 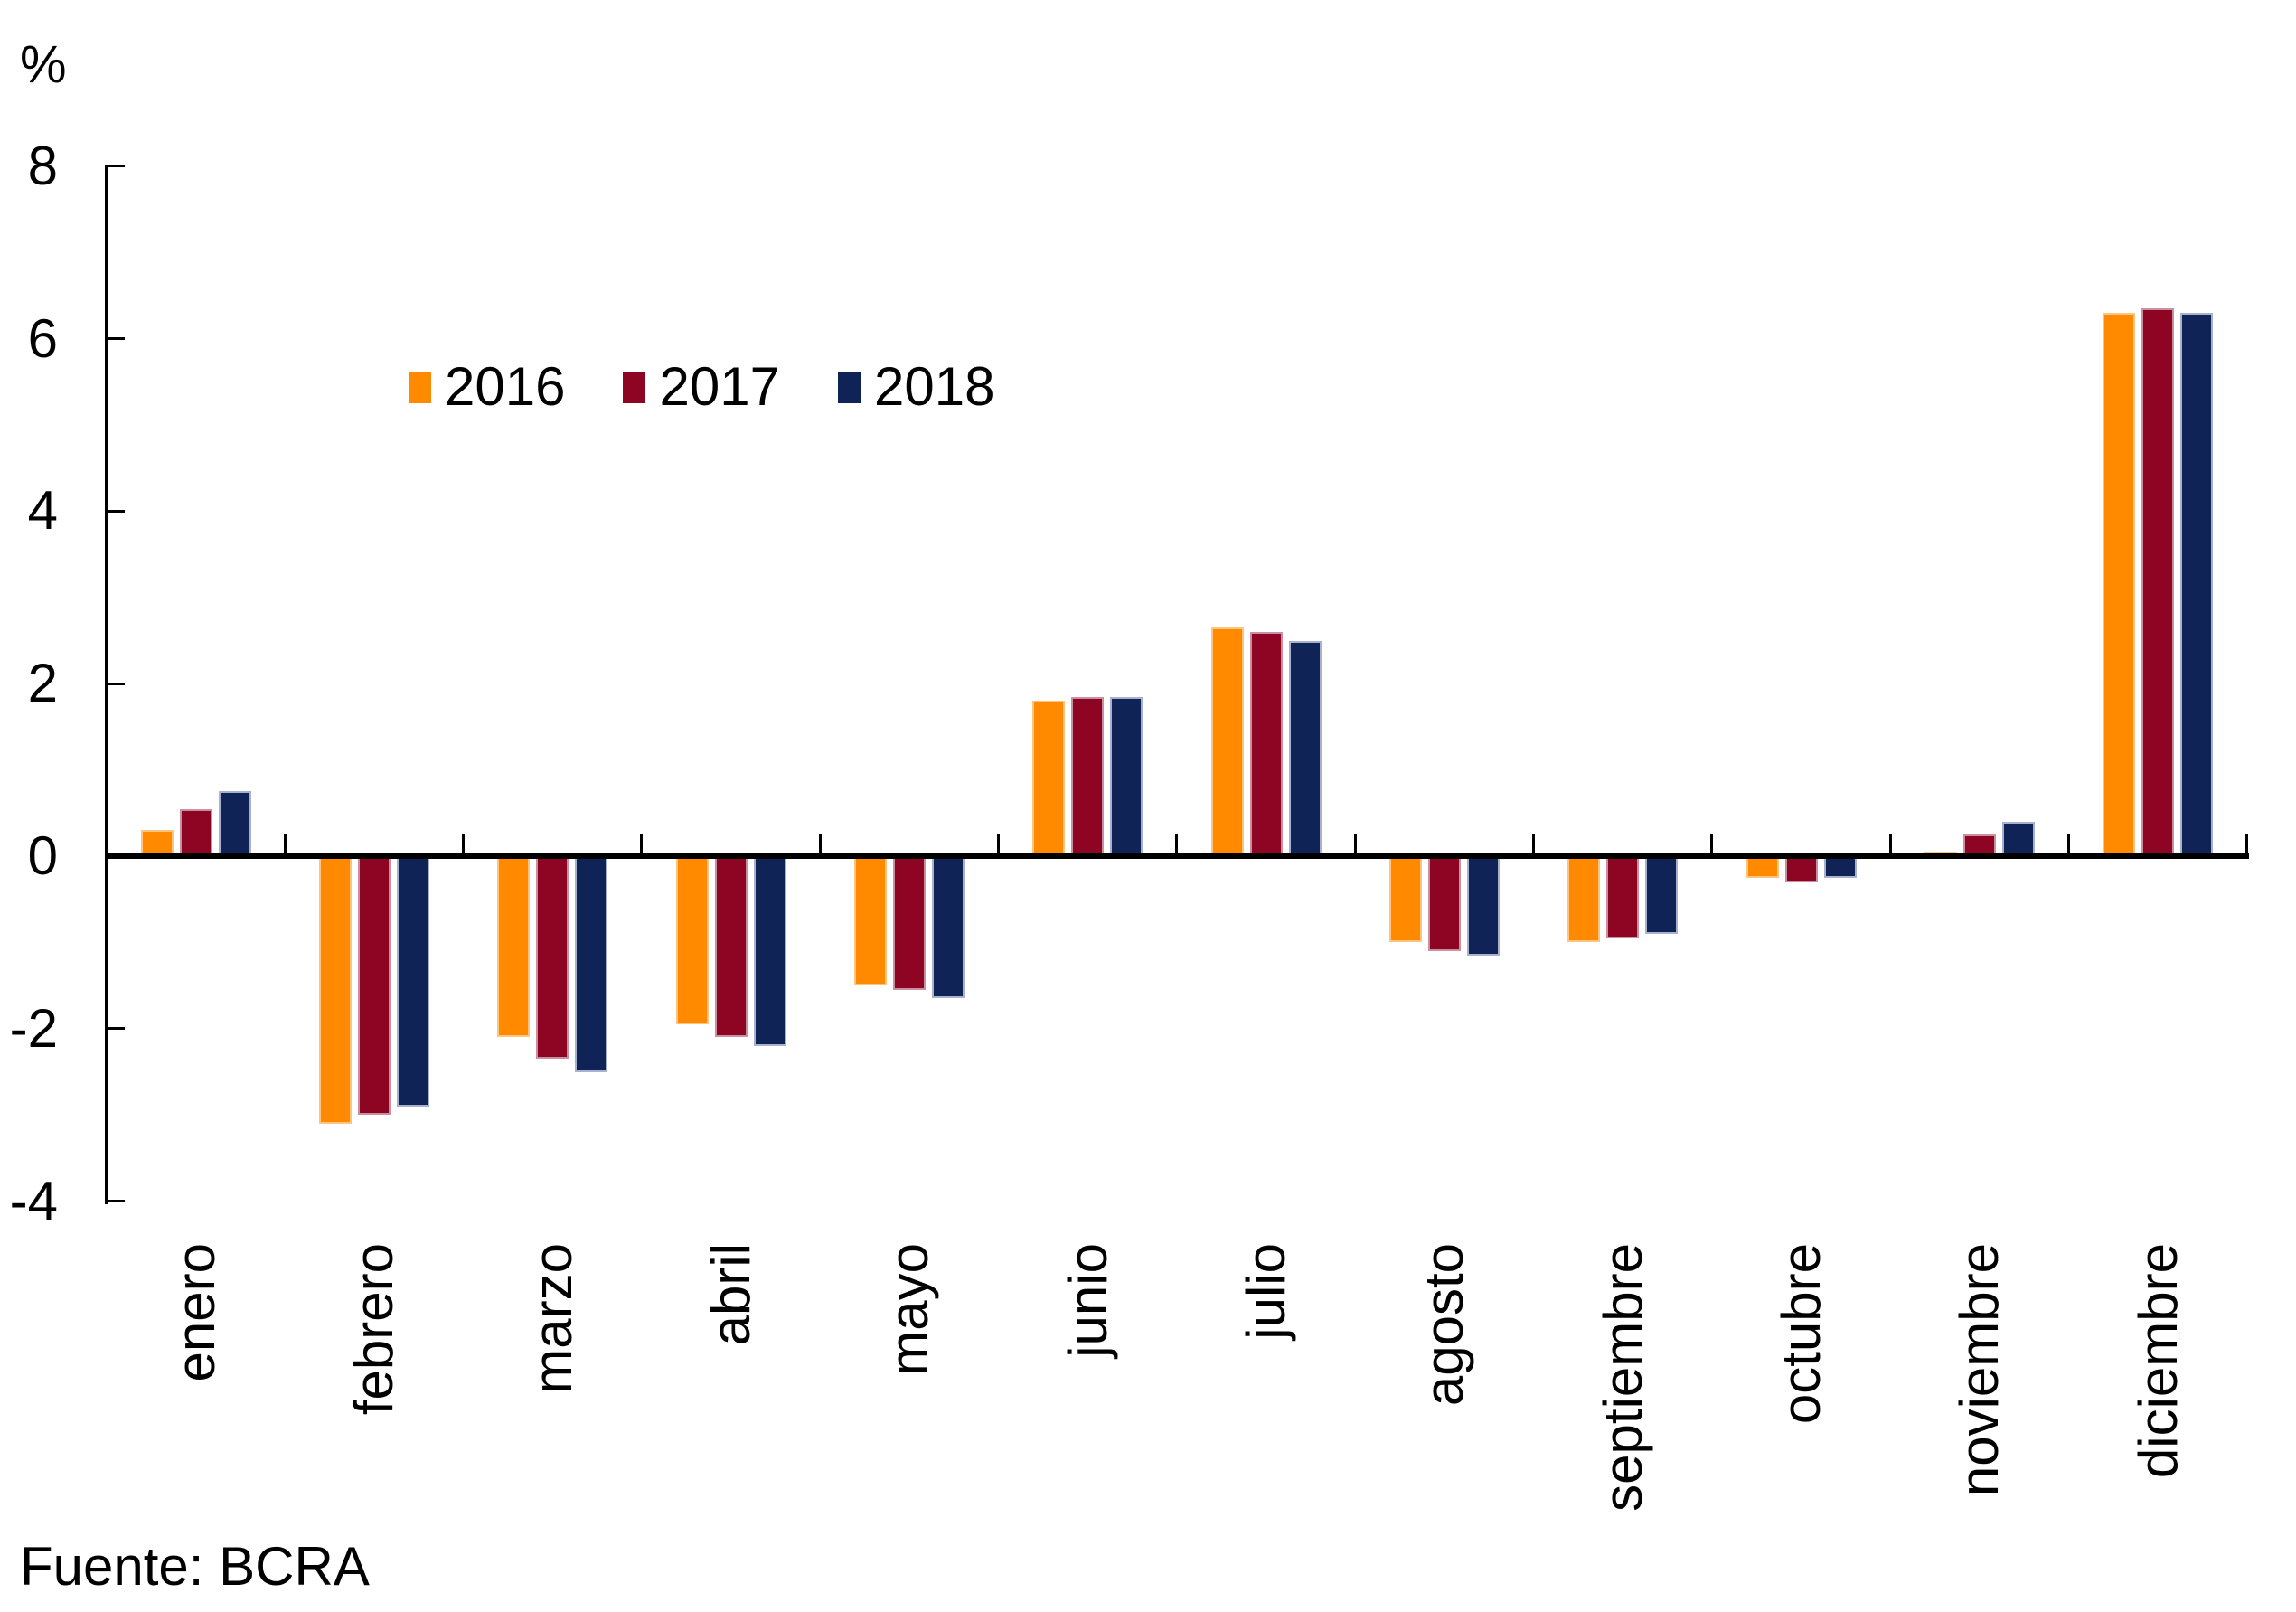 I want to click on bar-2017-febrero, so click(x=374, y=985).